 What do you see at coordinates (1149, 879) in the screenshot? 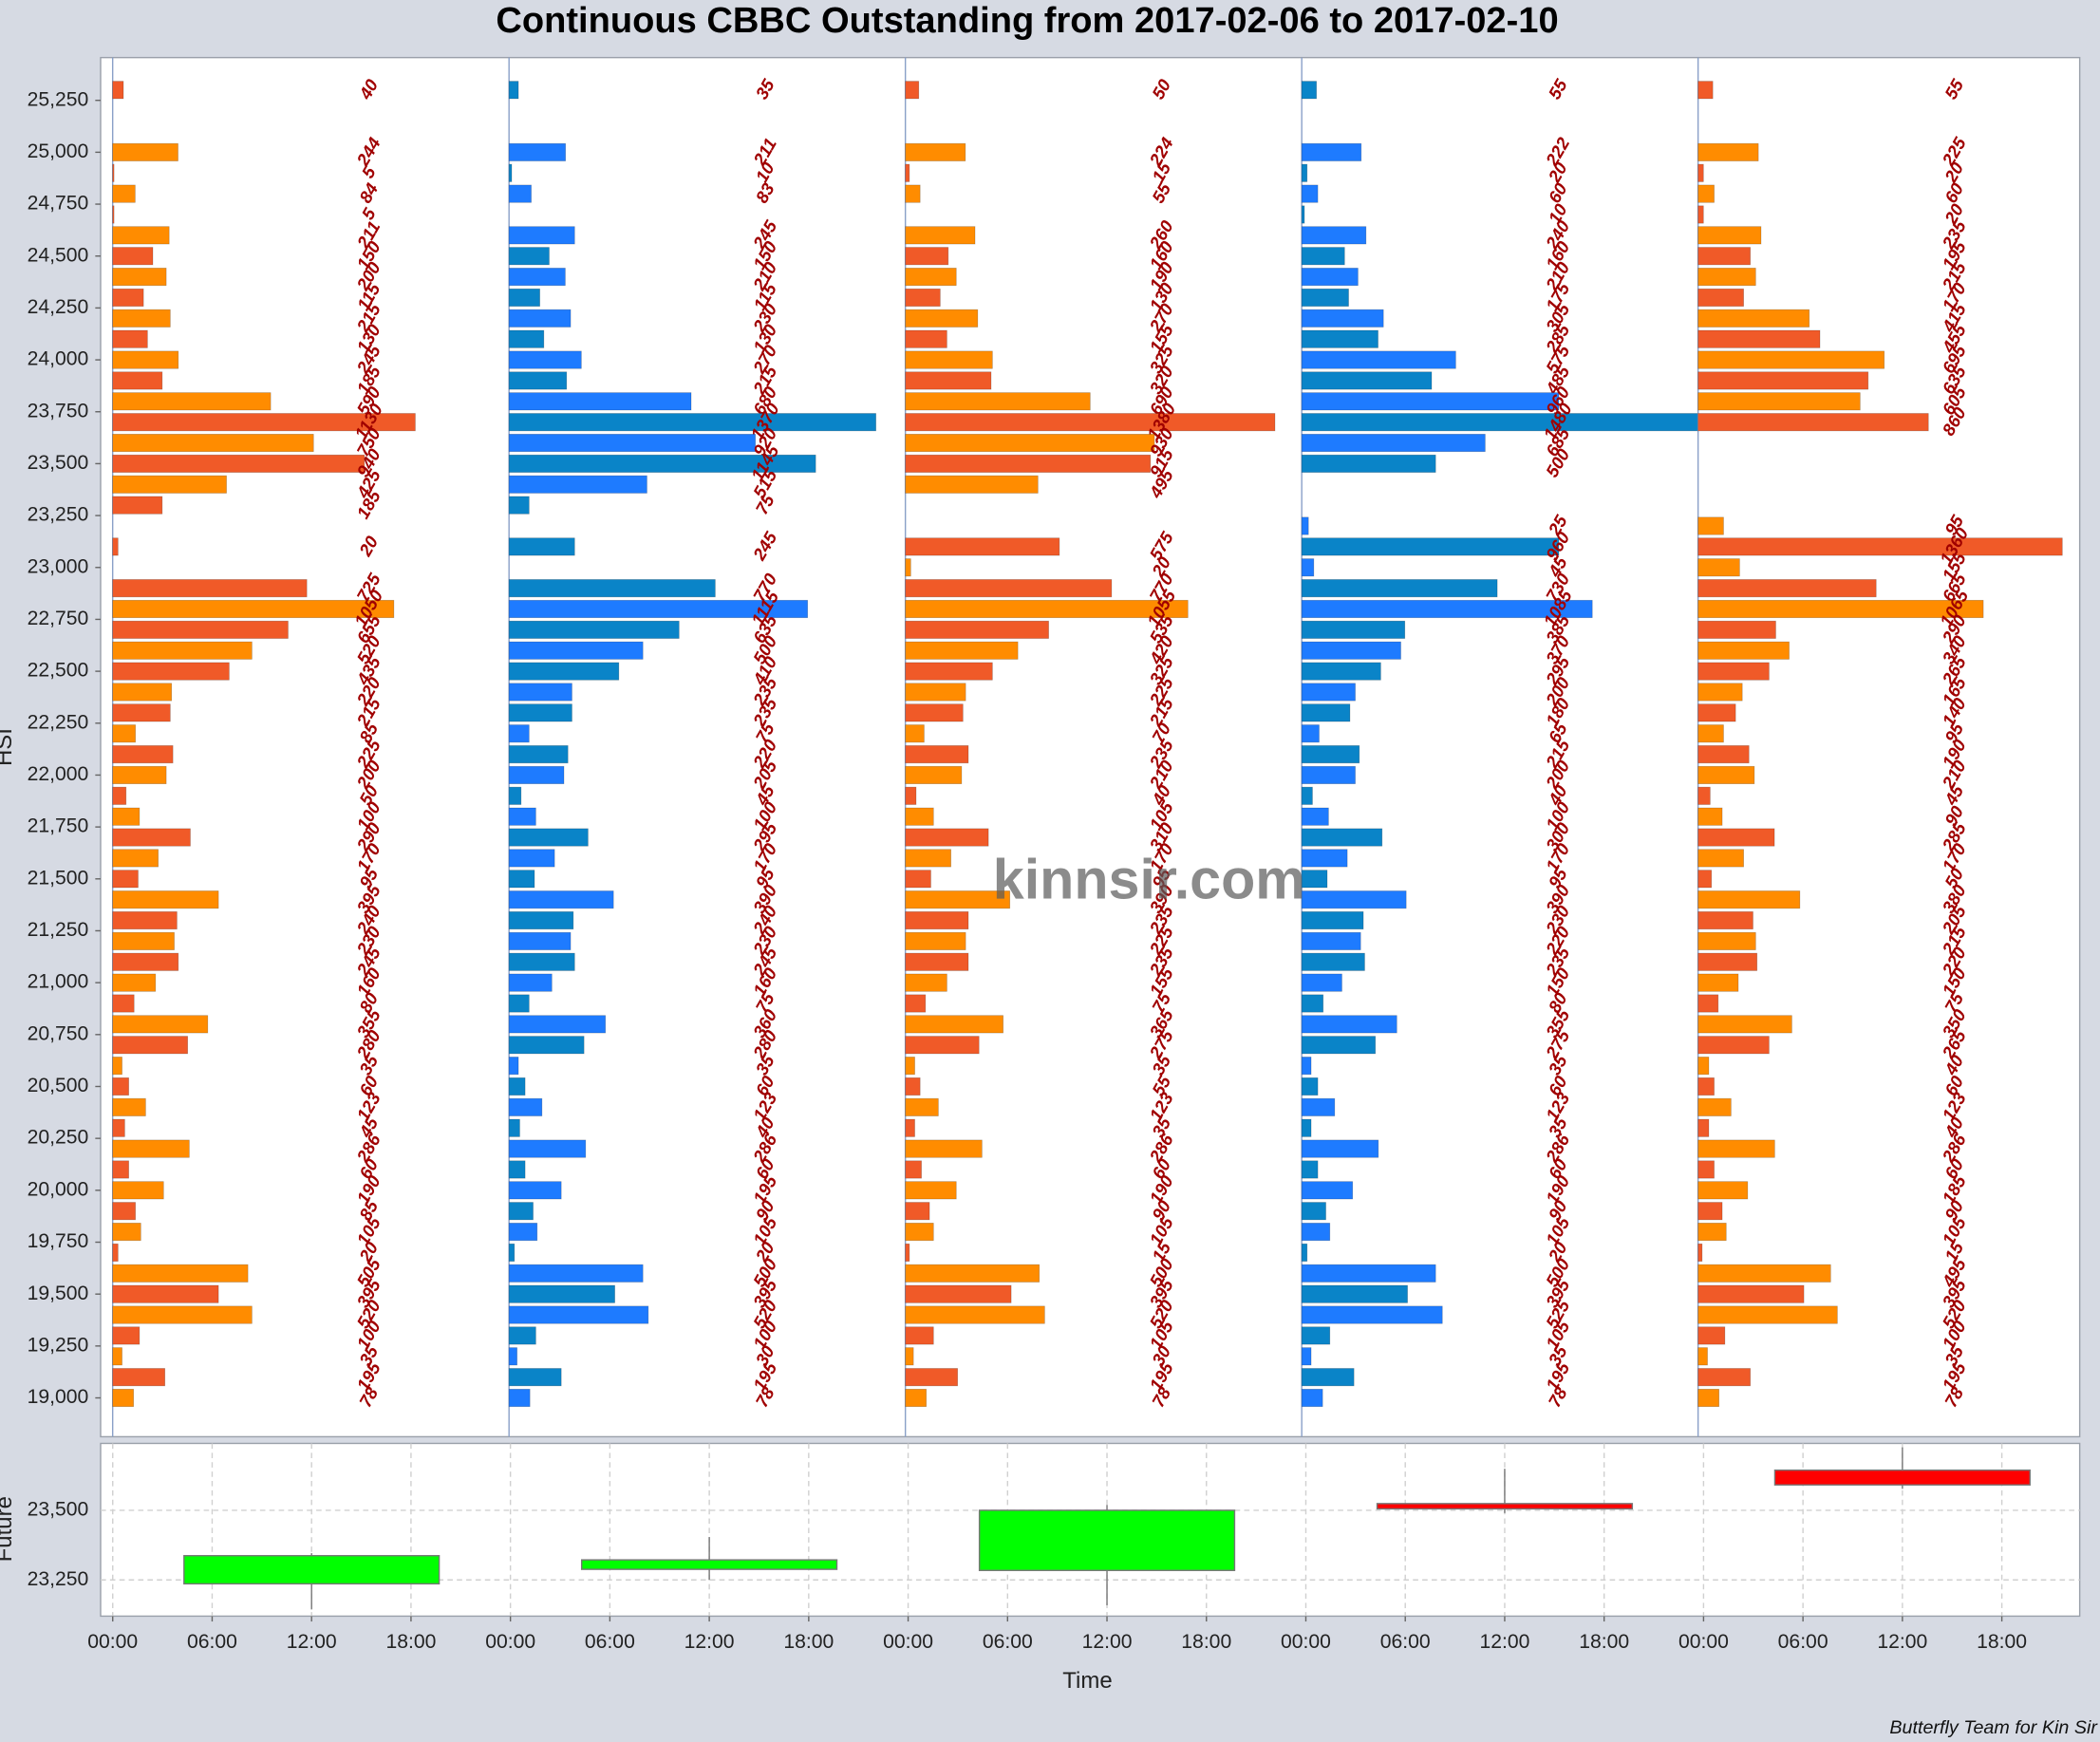
I see `watermark: kinnsir.com` at bounding box center [1149, 879].